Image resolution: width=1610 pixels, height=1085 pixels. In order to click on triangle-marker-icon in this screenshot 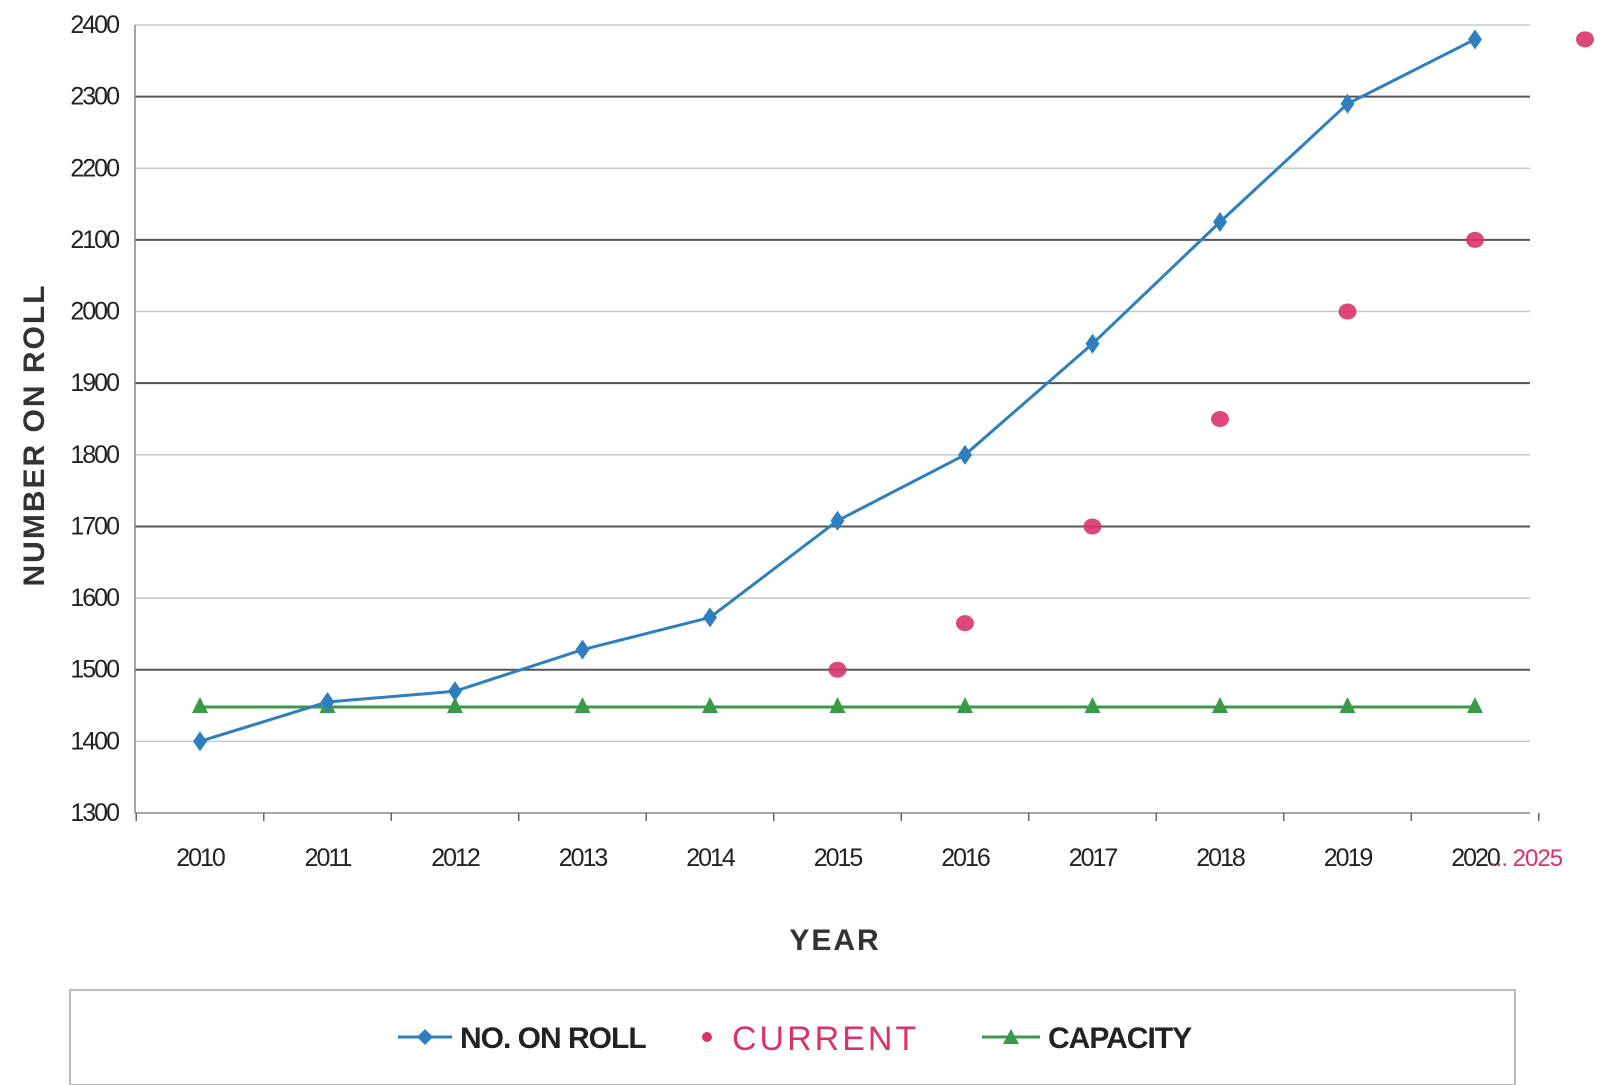, I will do `click(1011, 1036)`.